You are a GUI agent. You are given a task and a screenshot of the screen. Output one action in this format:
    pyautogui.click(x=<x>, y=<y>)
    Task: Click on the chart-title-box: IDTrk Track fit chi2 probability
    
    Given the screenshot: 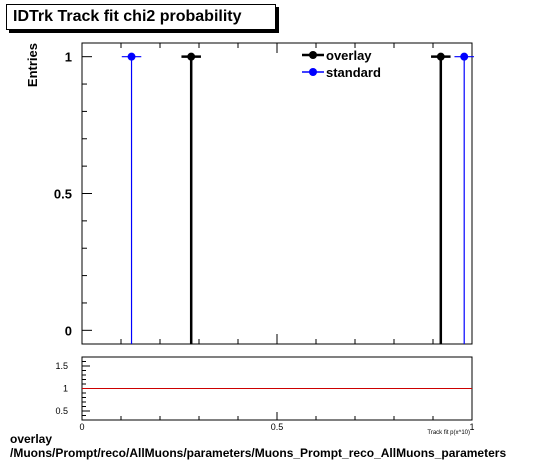 What is the action you would take?
    pyautogui.click(x=141, y=17)
    